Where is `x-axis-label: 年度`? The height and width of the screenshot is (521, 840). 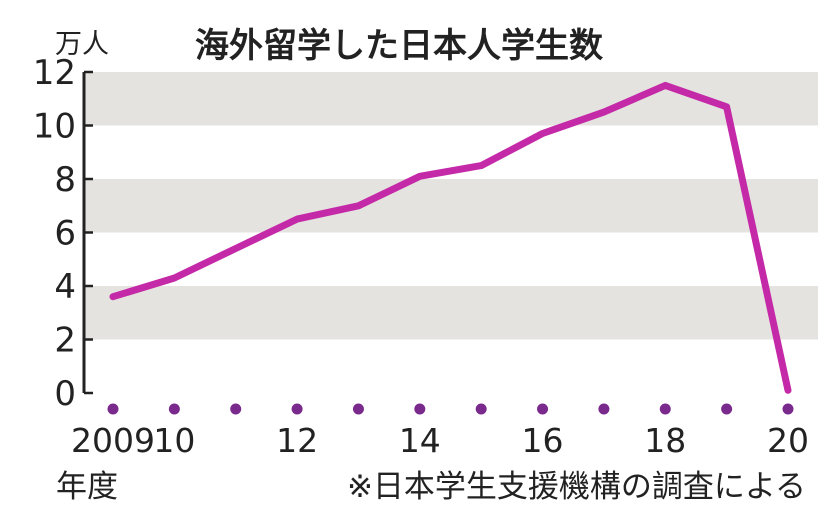 x-axis-label: 年度 is located at coordinates (87, 487).